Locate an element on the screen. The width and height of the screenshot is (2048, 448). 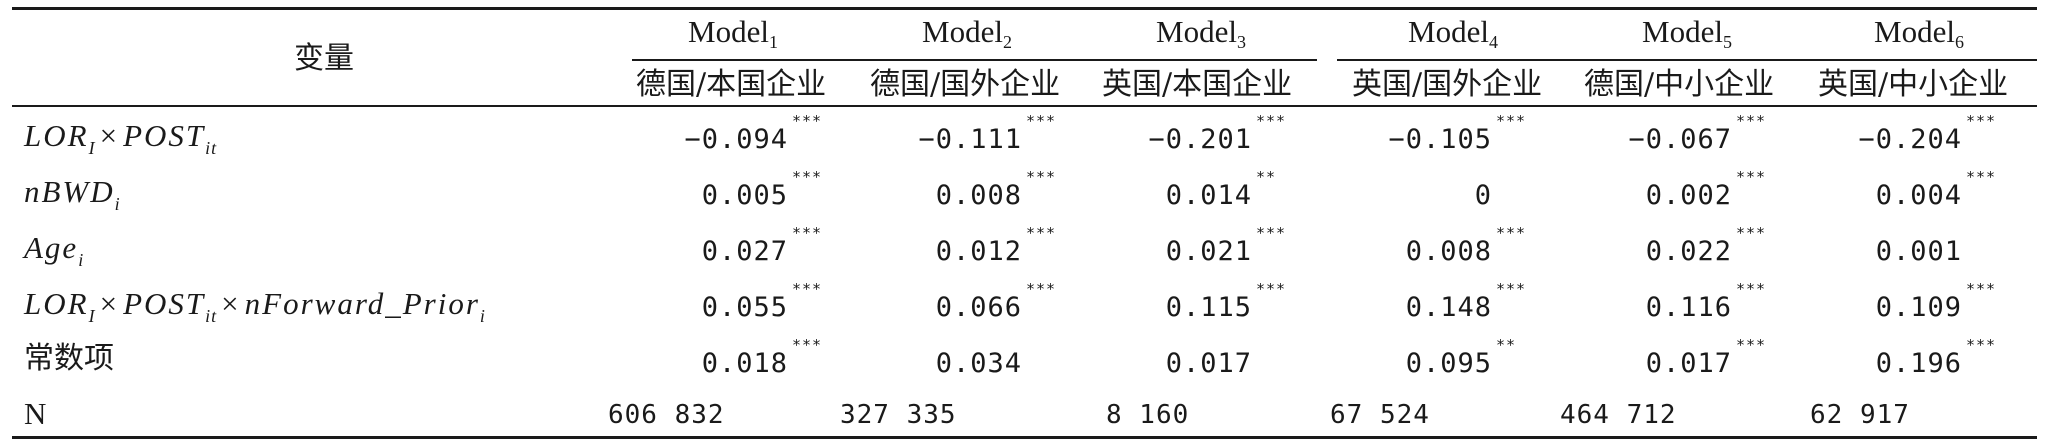
variable-nbwd: nBWDi is located at coordinates (72, 194).